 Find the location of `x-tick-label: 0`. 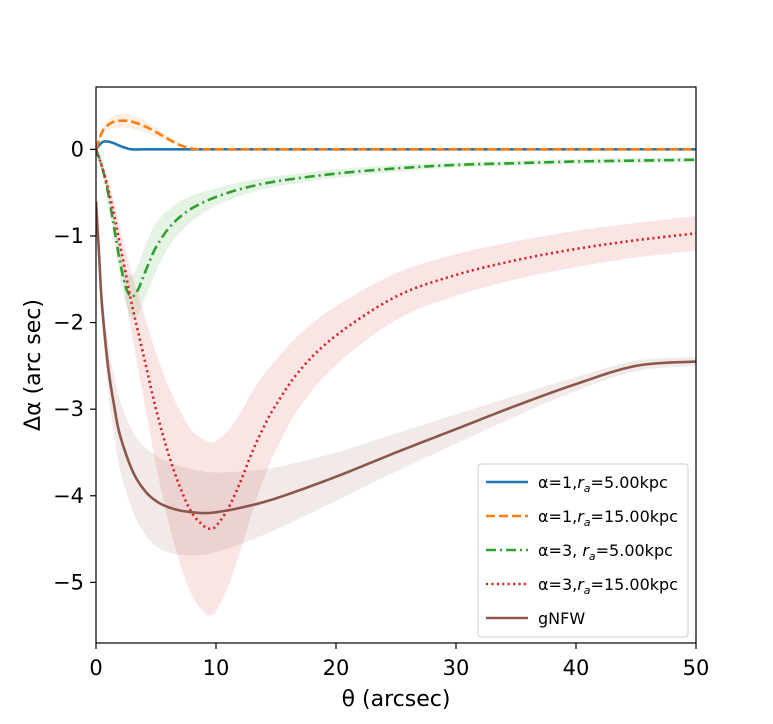

x-tick-label: 0 is located at coordinates (95, 668).